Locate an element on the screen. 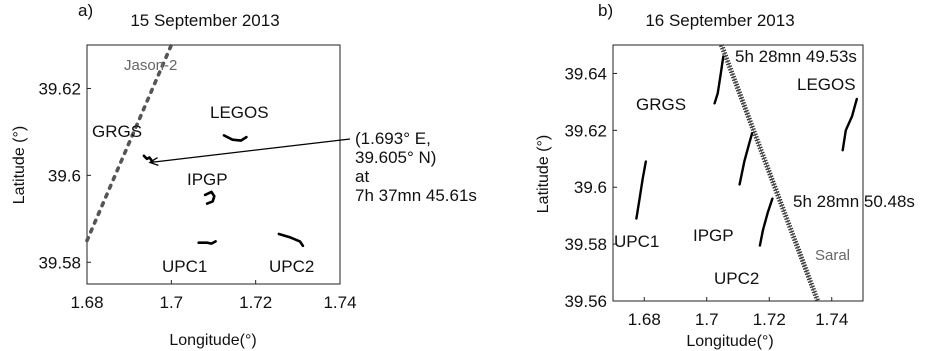  panel-b-ipgp-label: IPGP is located at coordinates (713, 235).